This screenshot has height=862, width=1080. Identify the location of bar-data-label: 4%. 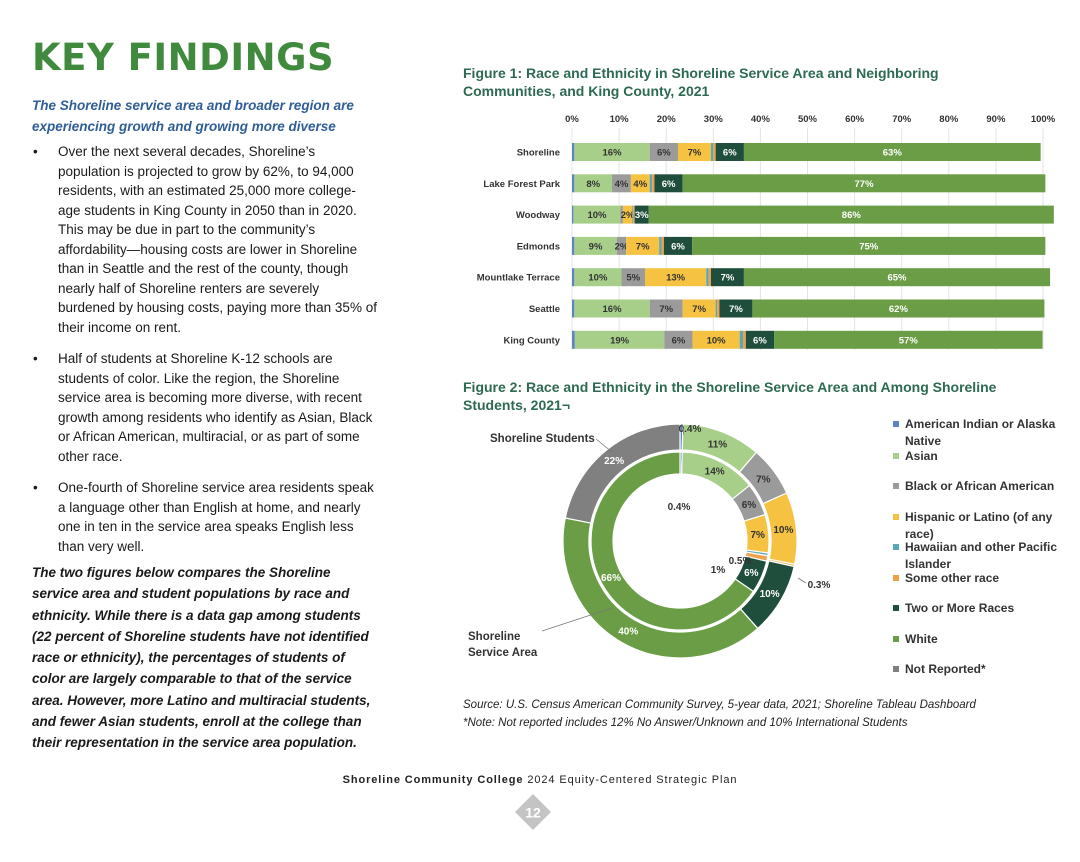
(622, 184).